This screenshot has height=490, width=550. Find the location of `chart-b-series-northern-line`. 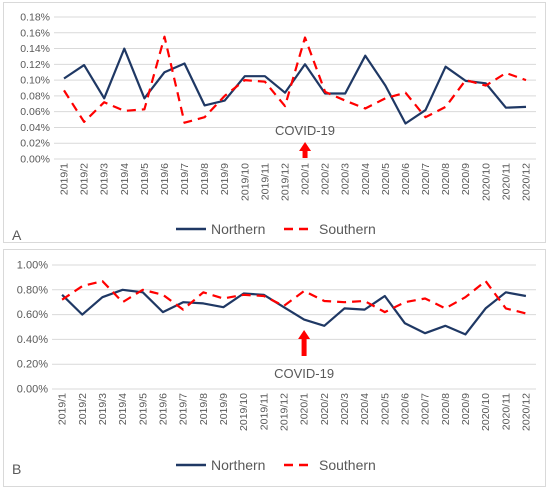

chart-b-series-northern-line is located at coordinates (294, 312).